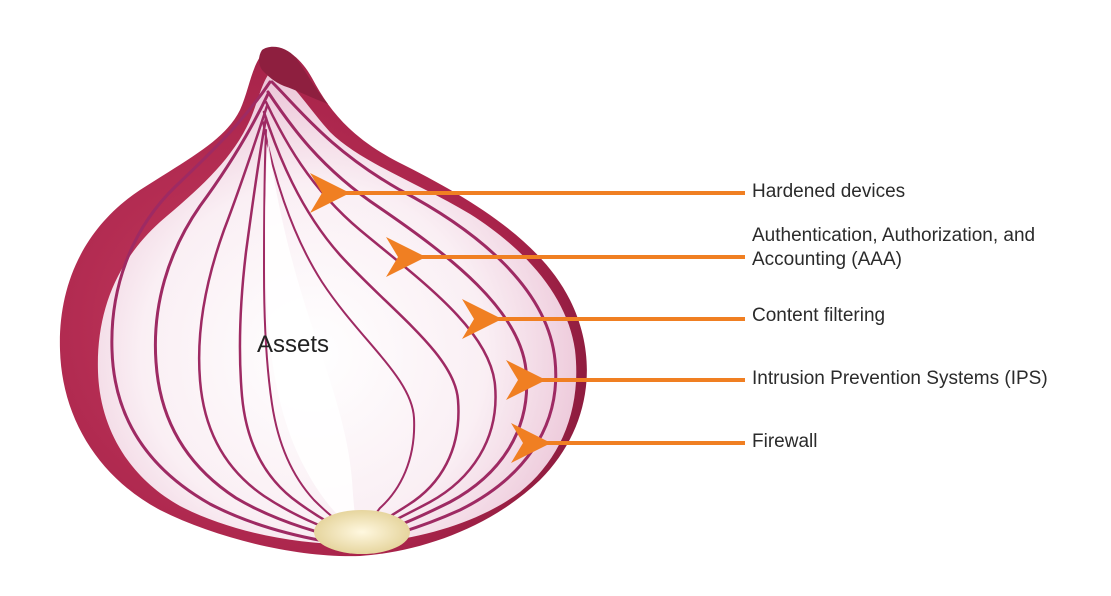 The height and width of the screenshot is (596, 1111). Describe the element at coordinates (785, 441) in the screenshot. I see `layer-label-firewall: Firewall` at that location.